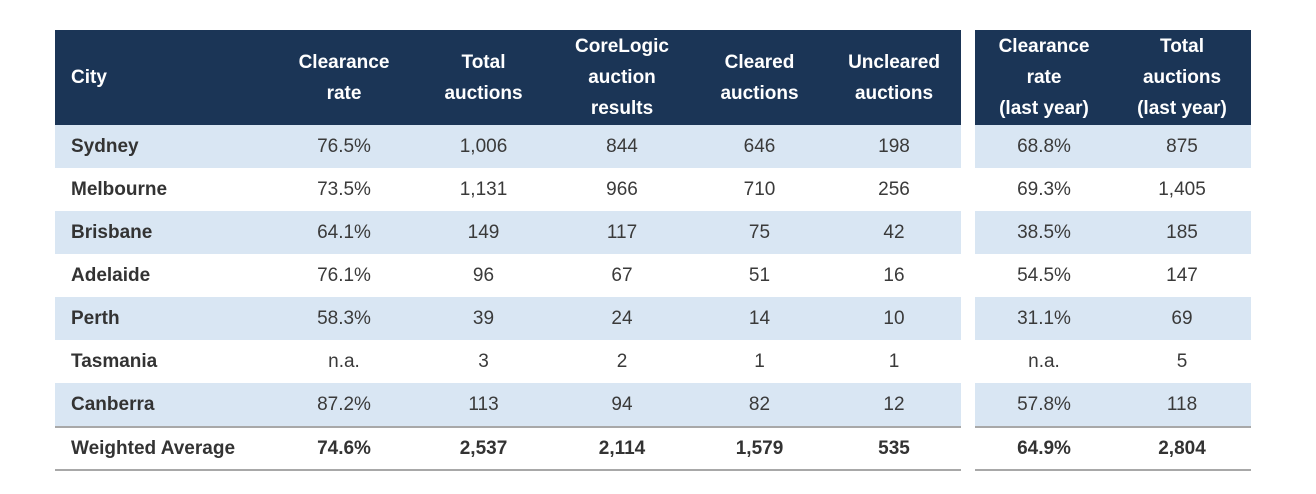 The image size is (1316, 494). Describe the element at coordinates (119, 189) in the screenshot. I see `city-cell: Melbourne` at that location.